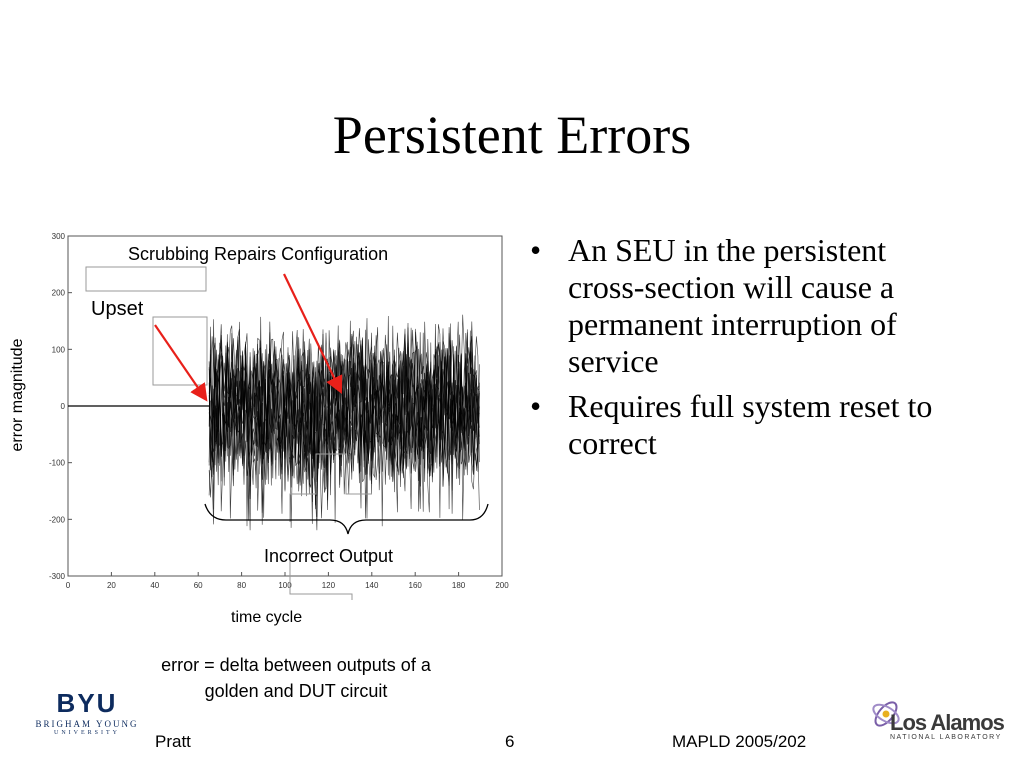  Describe the element at coordinates (947, 722) in the screenshot. I see `lanl-name: Los Alamos` at that location.